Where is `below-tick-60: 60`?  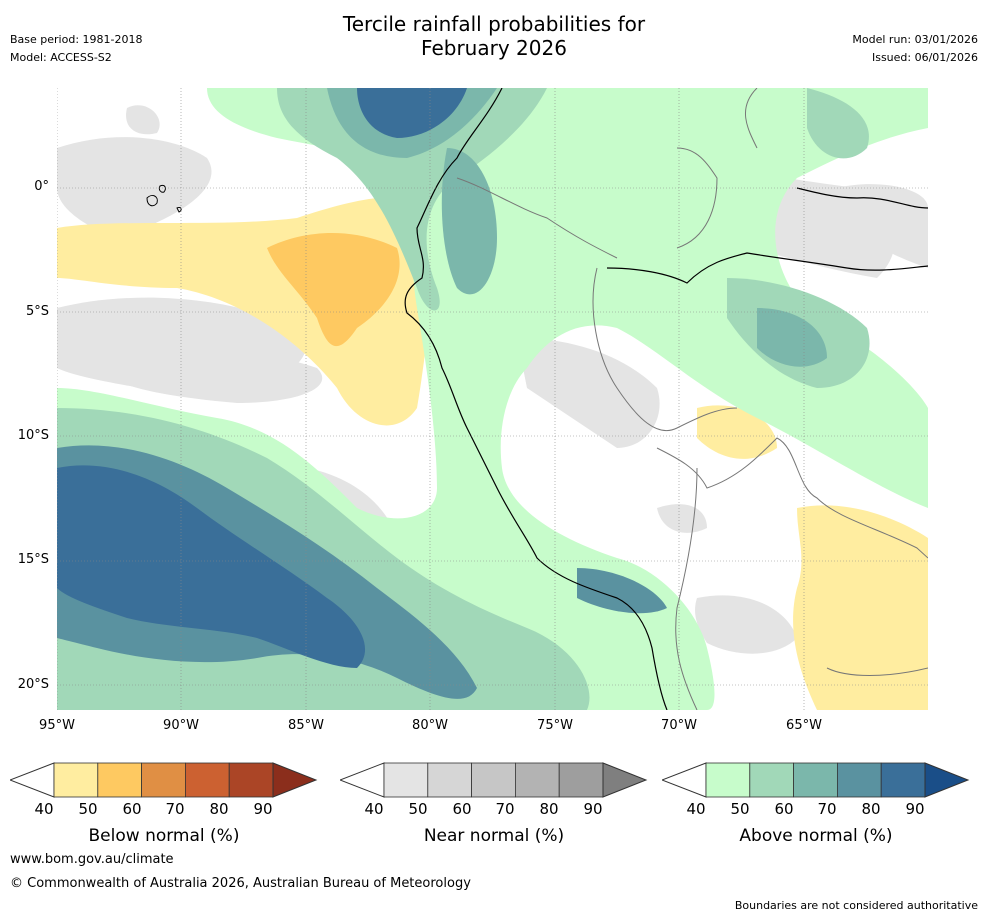
below-tick-60: 60 is located at coordinates (132, 809).